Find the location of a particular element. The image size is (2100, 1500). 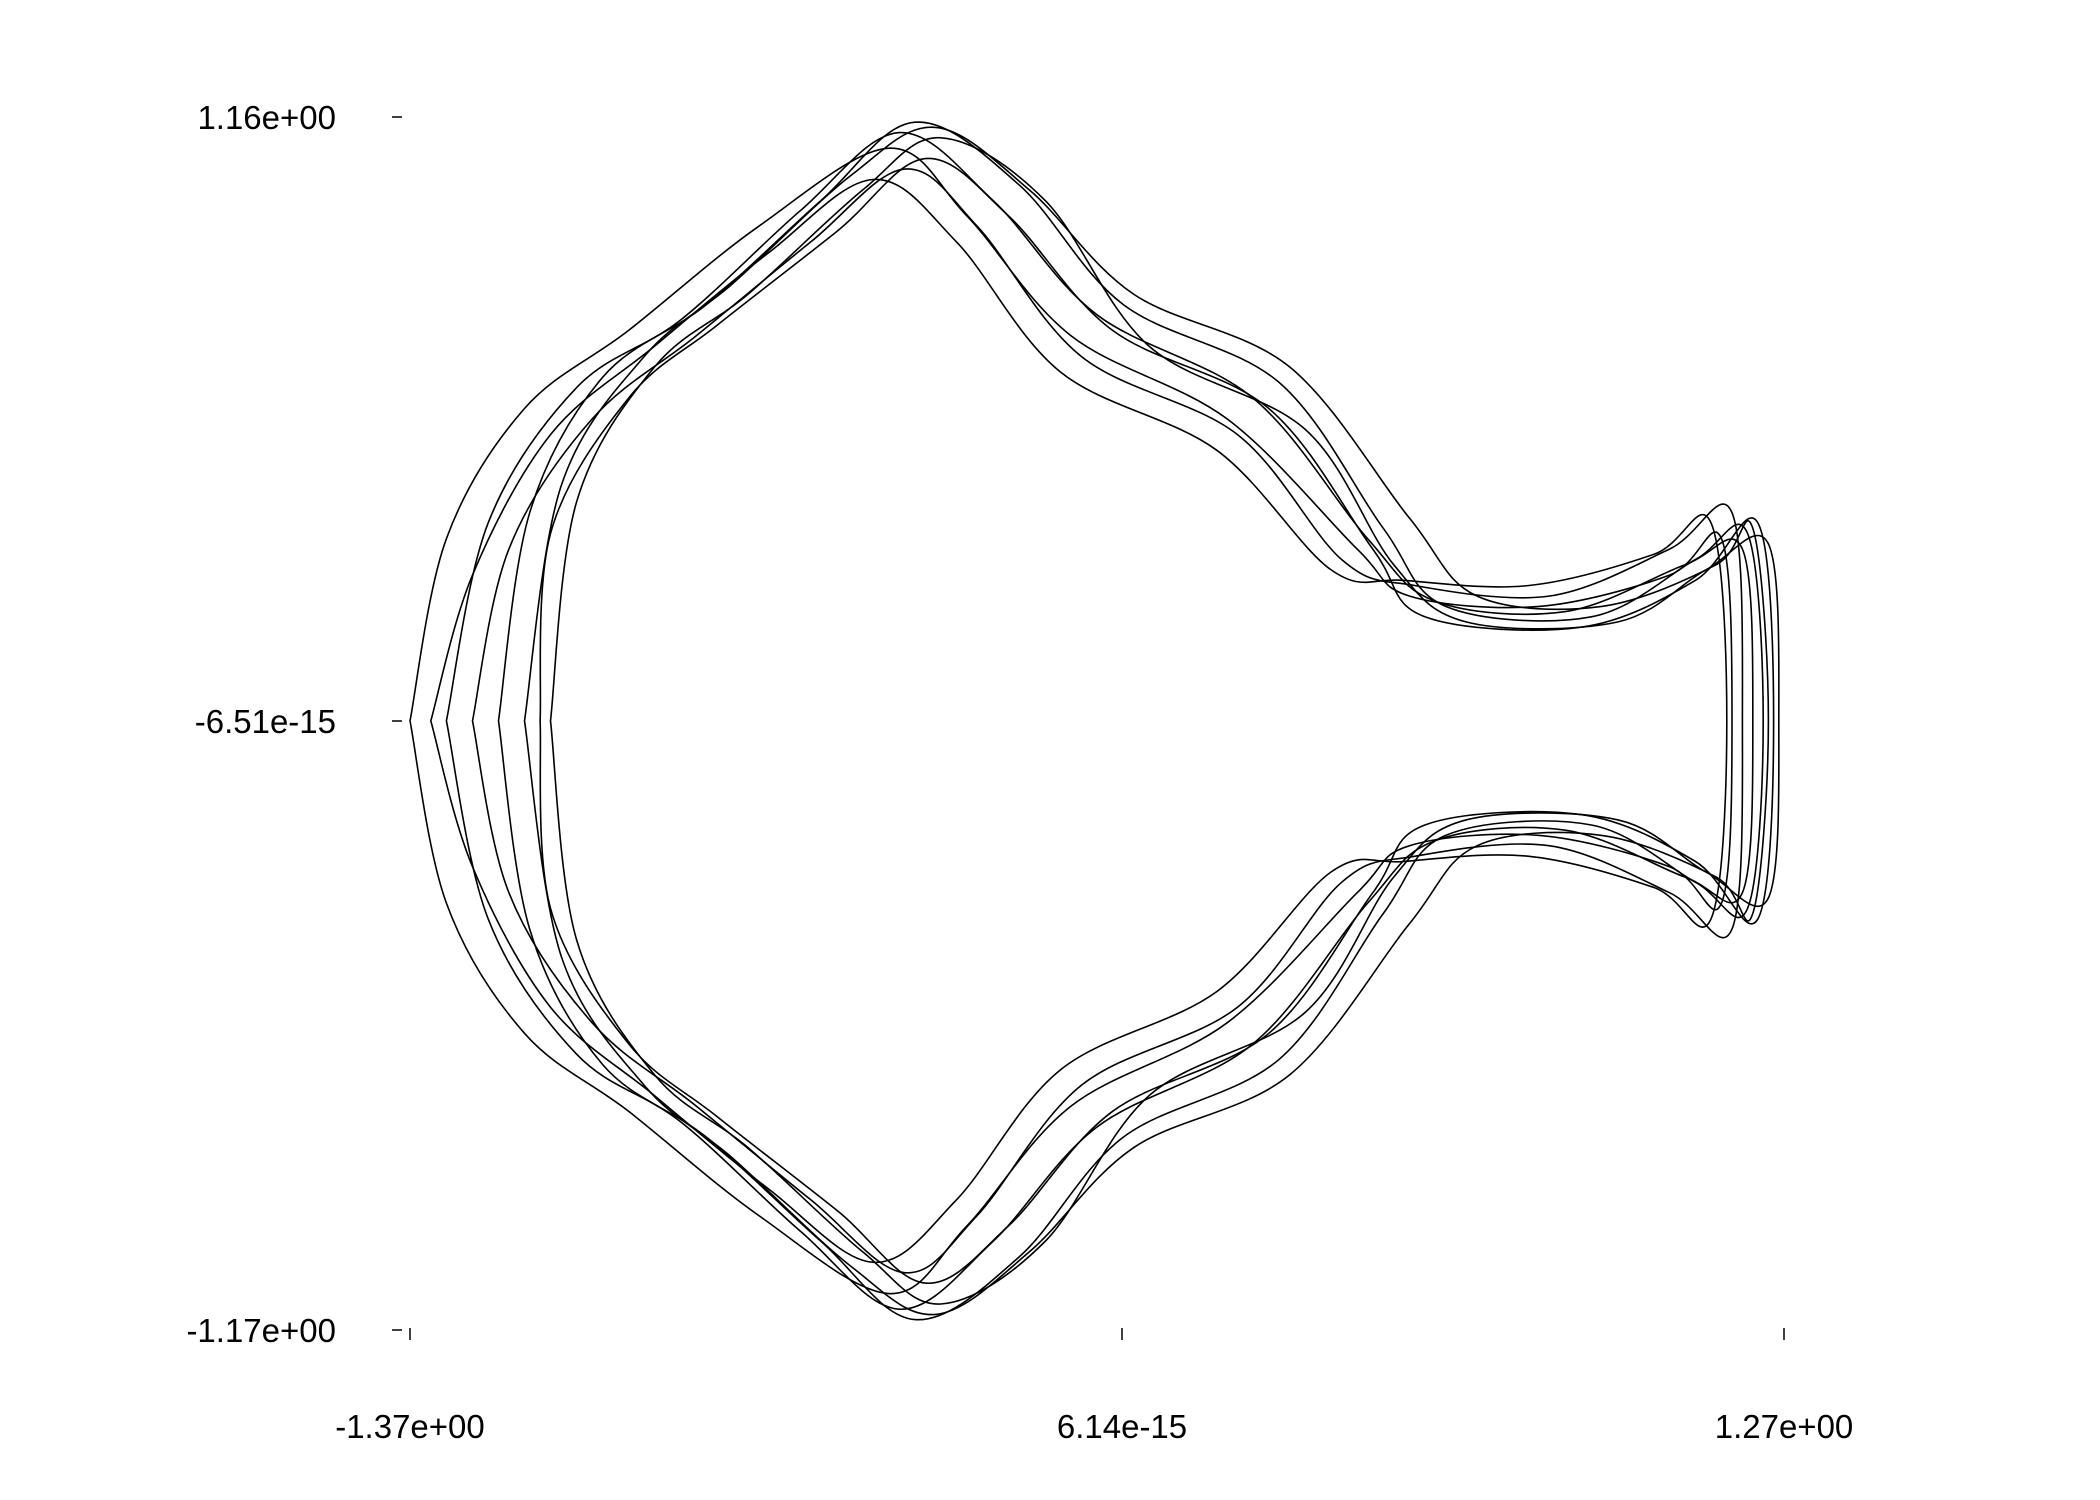

x-tick-label-left: -1.37e+00 is located at coordinates (410, 1426).